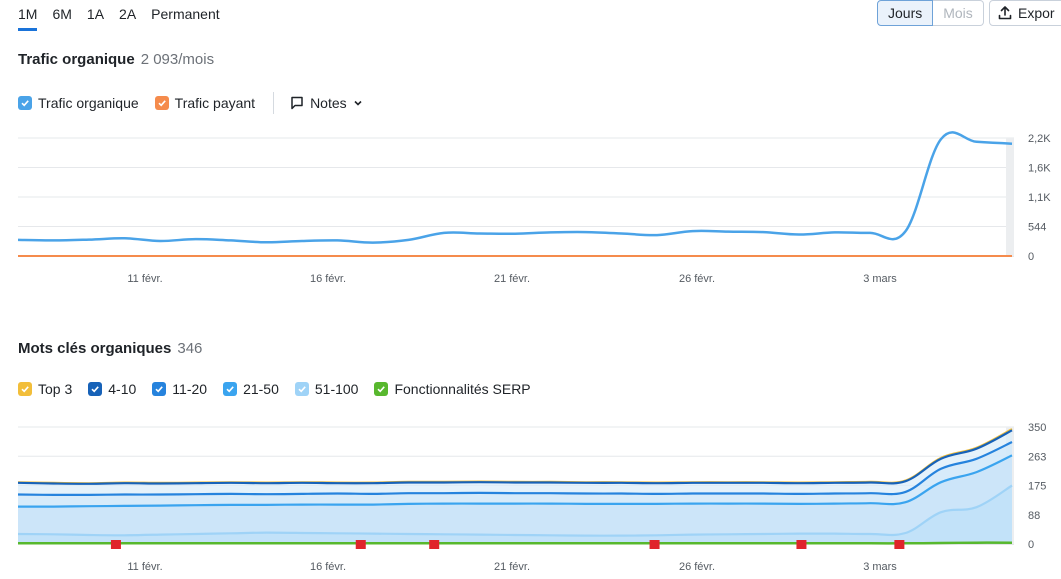 This screenshot has width=1061, height=579. What do you see at coordinates (515, 543) in the screenshot?
I see `series-line-serp` at bounding box center [515, 543].